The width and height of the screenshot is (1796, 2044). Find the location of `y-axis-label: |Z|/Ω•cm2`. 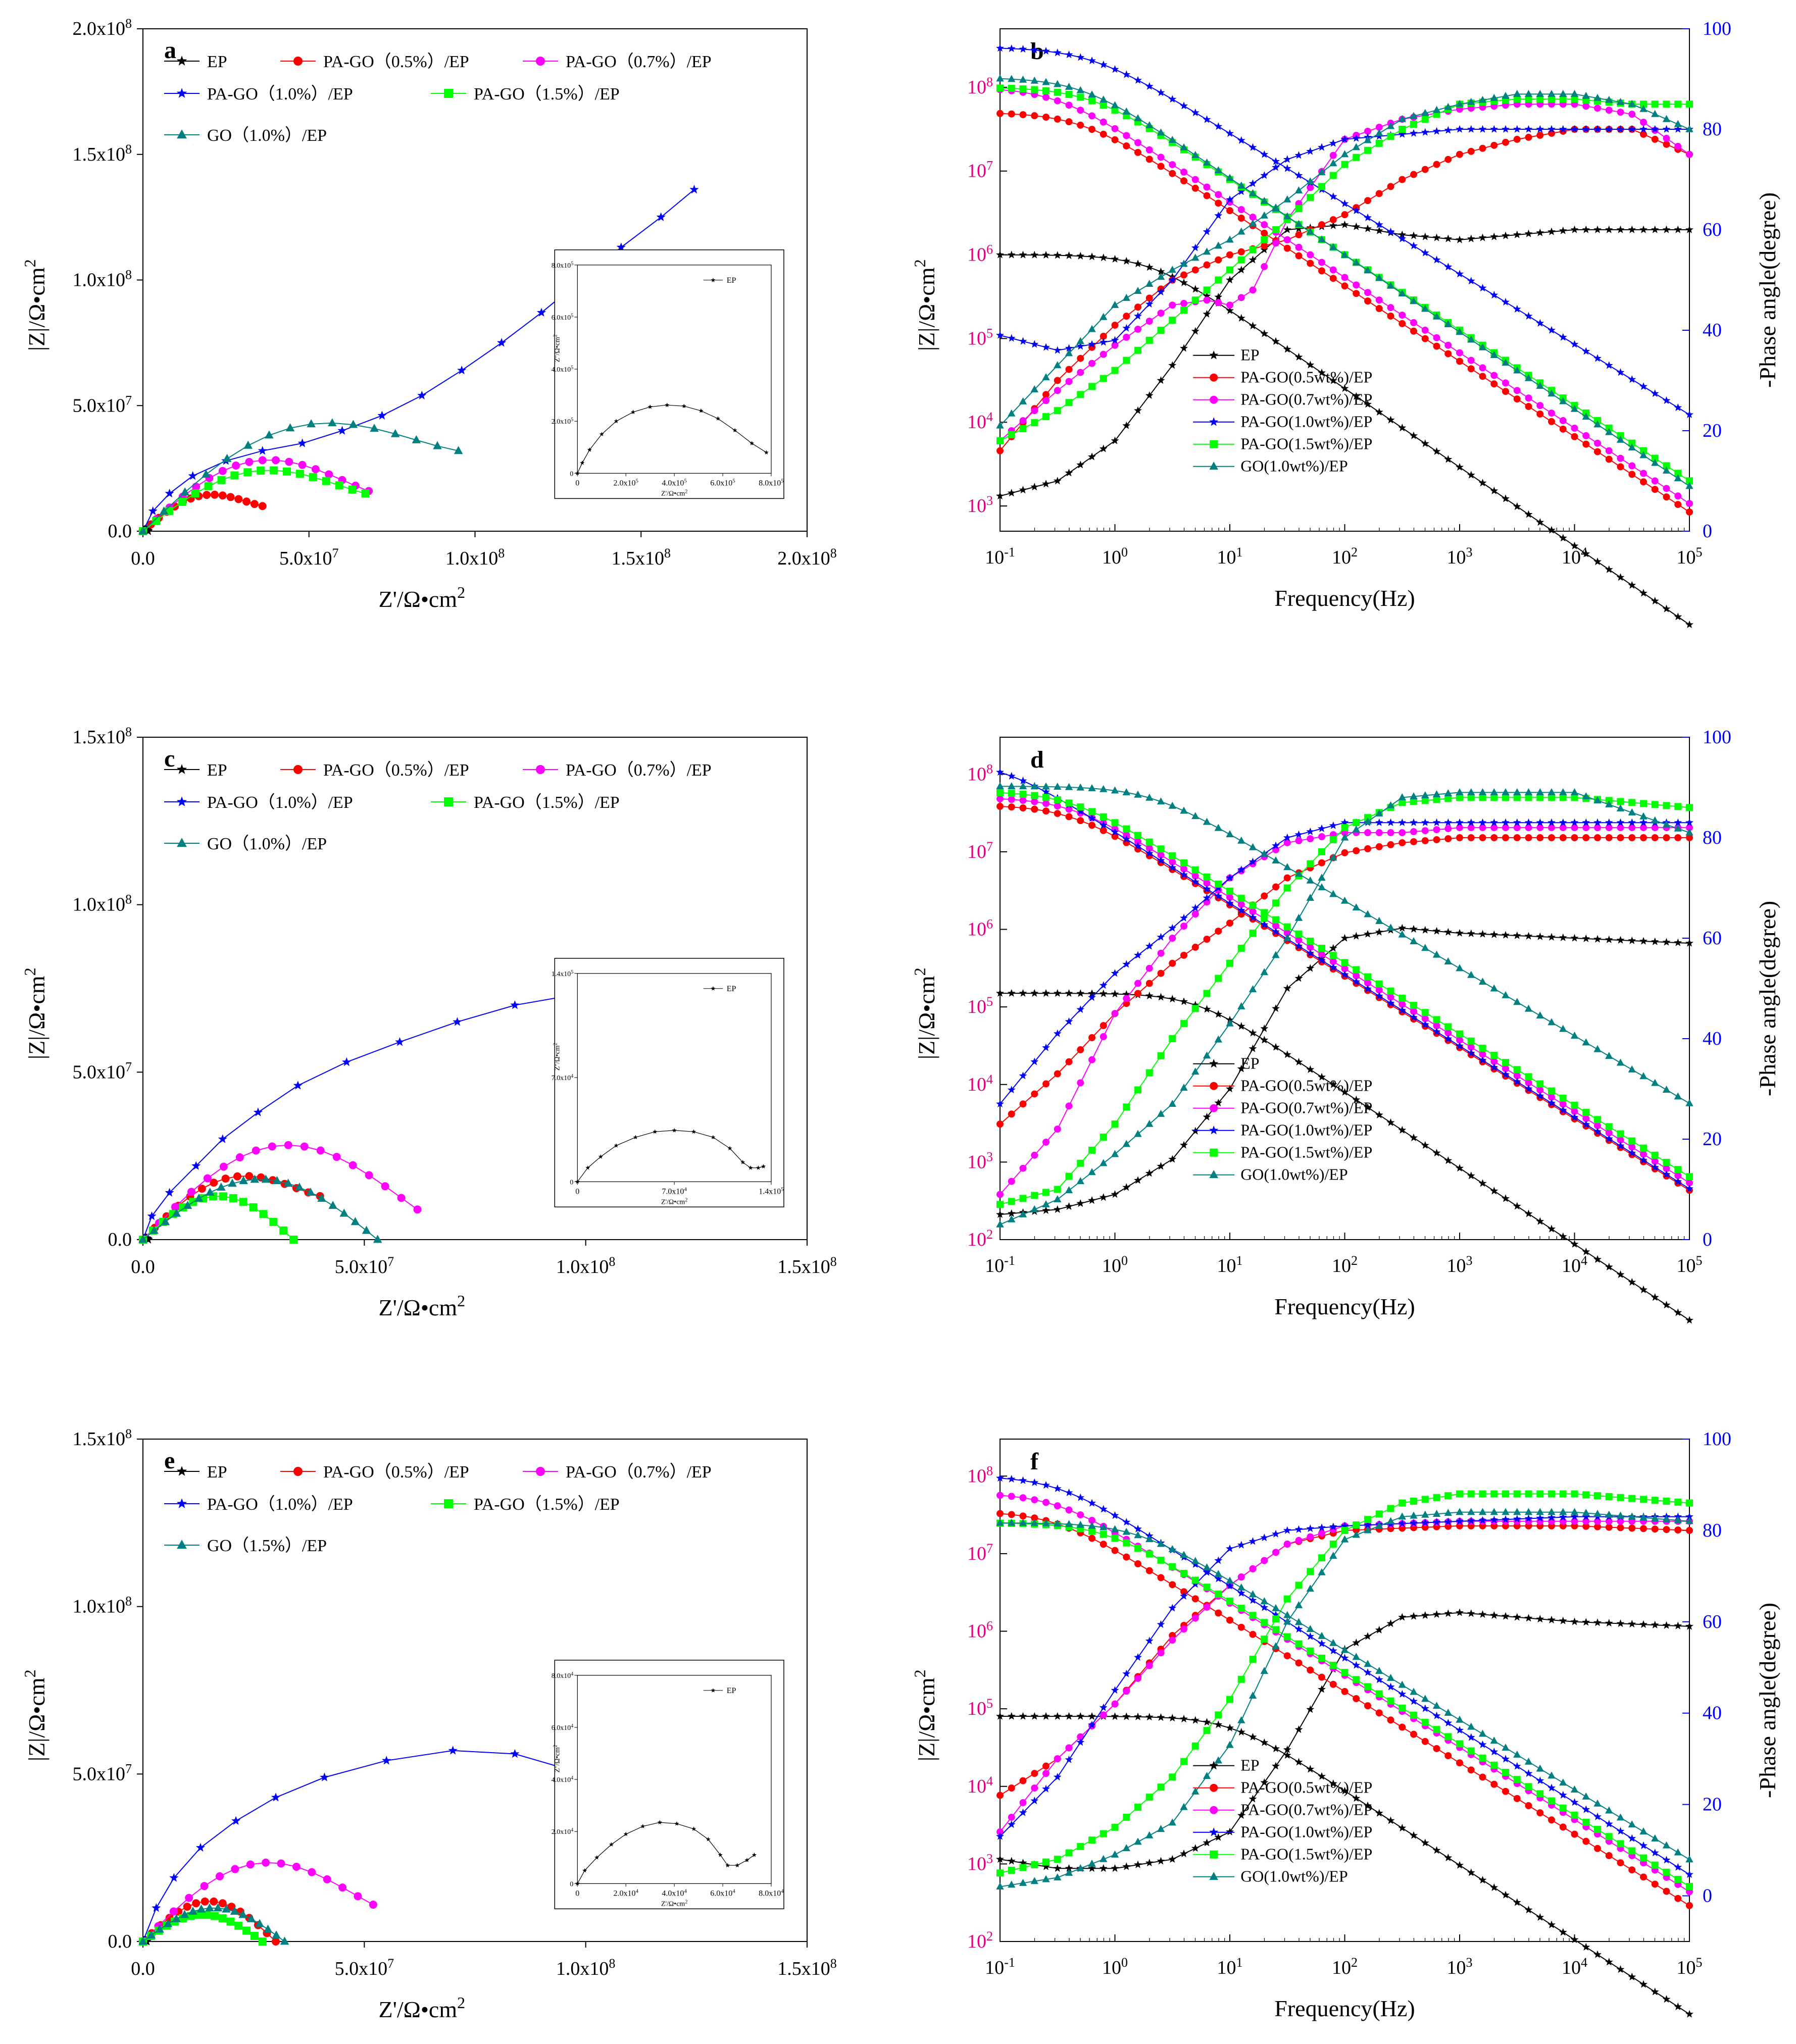

y-axis-label: |Z|/Ω•cm2 is located at coordinates (35, 1013).